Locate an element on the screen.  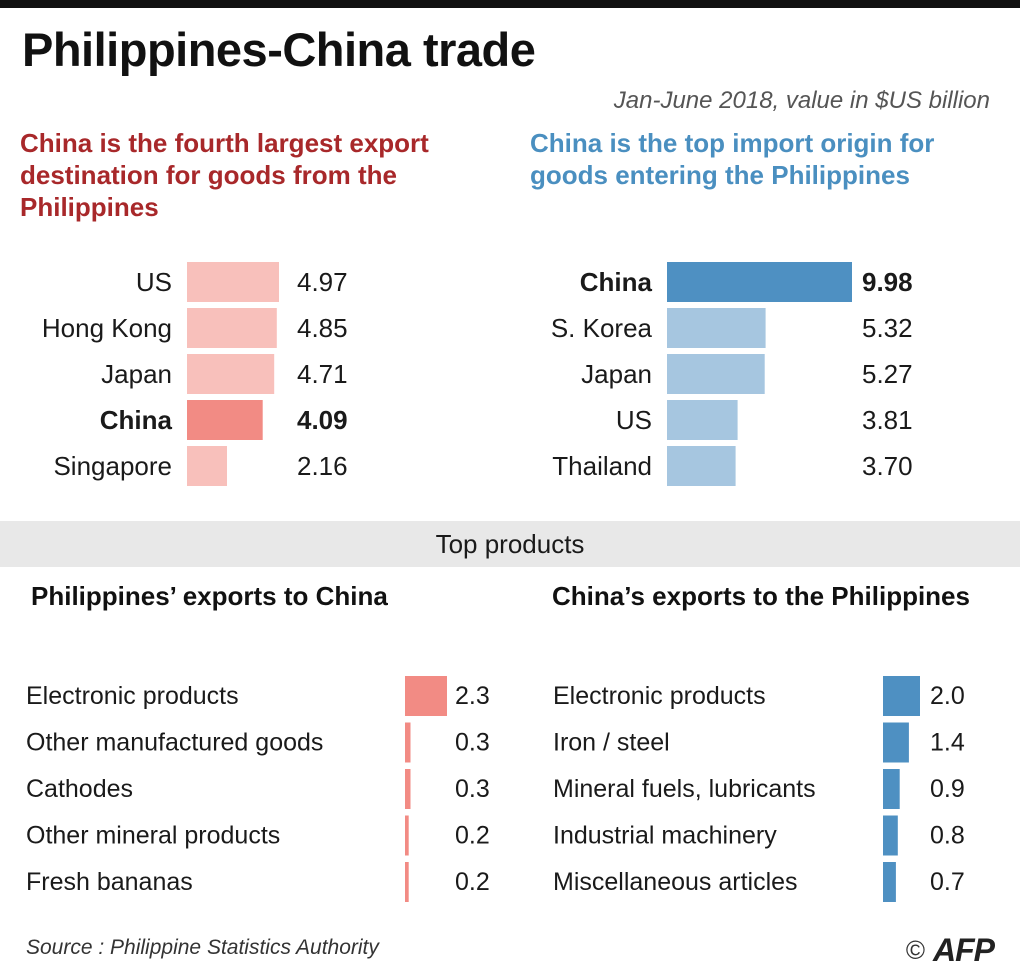
bar-hong-kong is located at coordinates (232, 328).